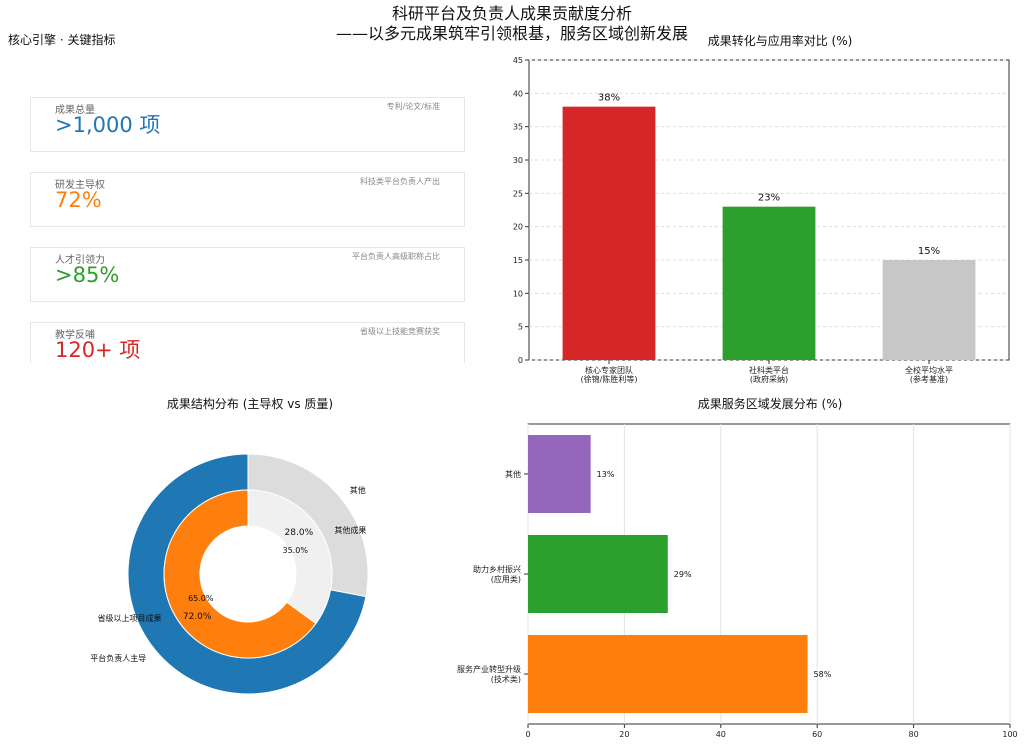 The image size is (1024, 744). I want to click on y-tick-label: 30, so click(518, 160).